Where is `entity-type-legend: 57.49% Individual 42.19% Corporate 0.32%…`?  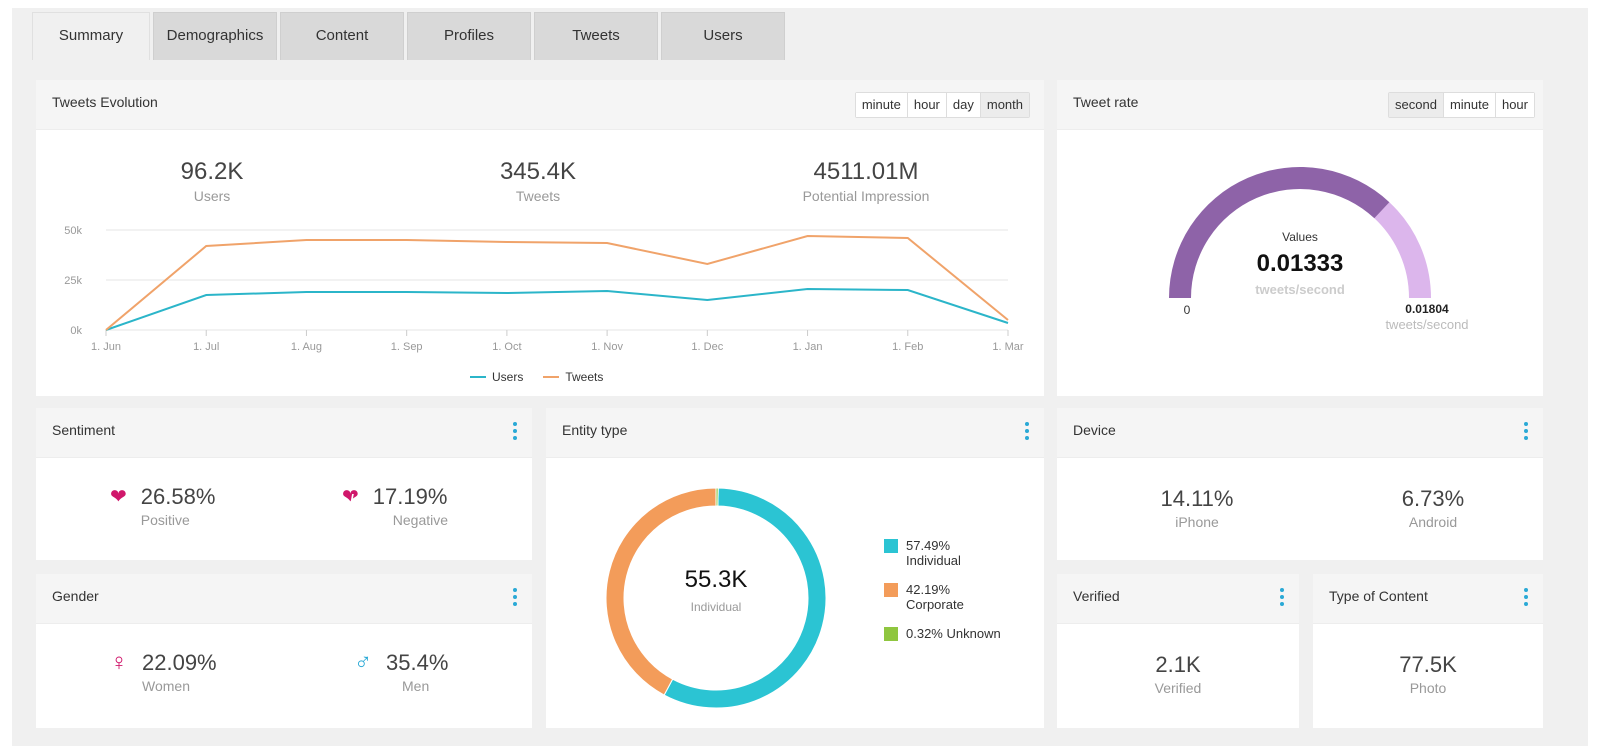 entity-type-legend: 57.49% Individual 42.19% Corporate 0.32%… is located at coordinates (942, 596).